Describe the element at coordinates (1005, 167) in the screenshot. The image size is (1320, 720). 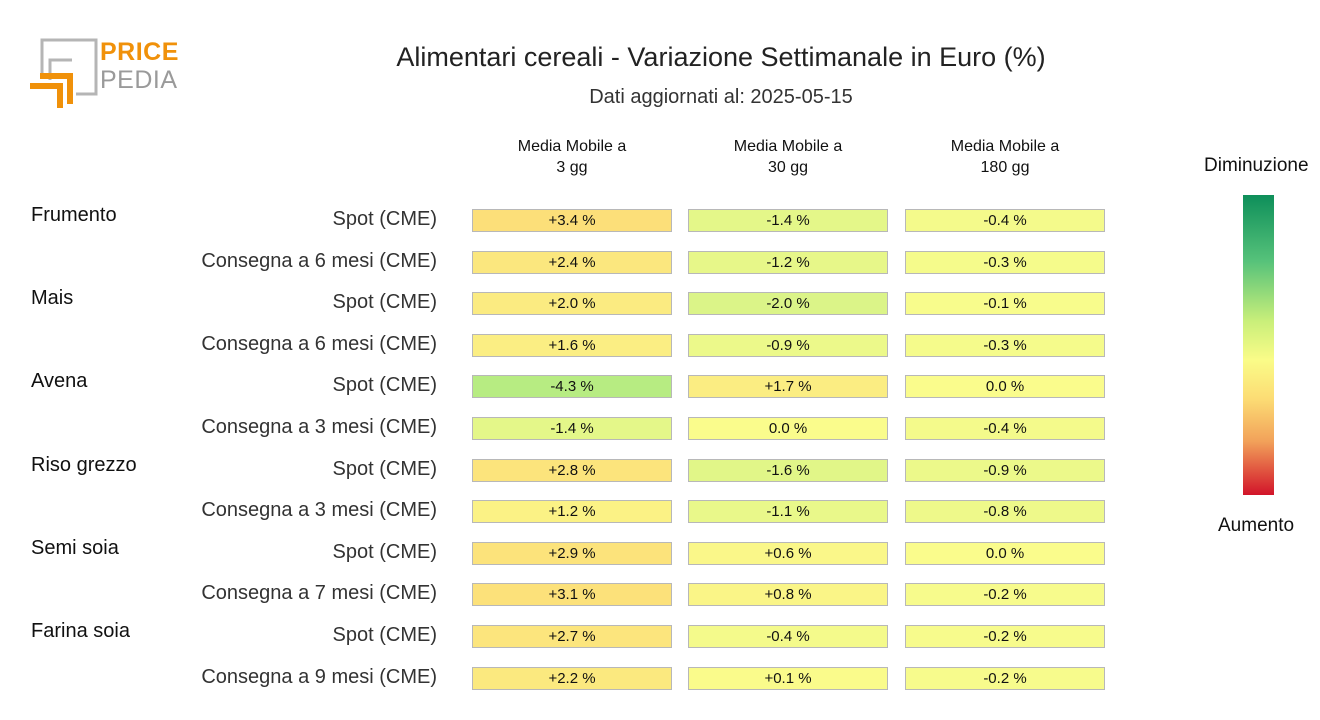
I see `column-header-line: 180 gg` at that location.